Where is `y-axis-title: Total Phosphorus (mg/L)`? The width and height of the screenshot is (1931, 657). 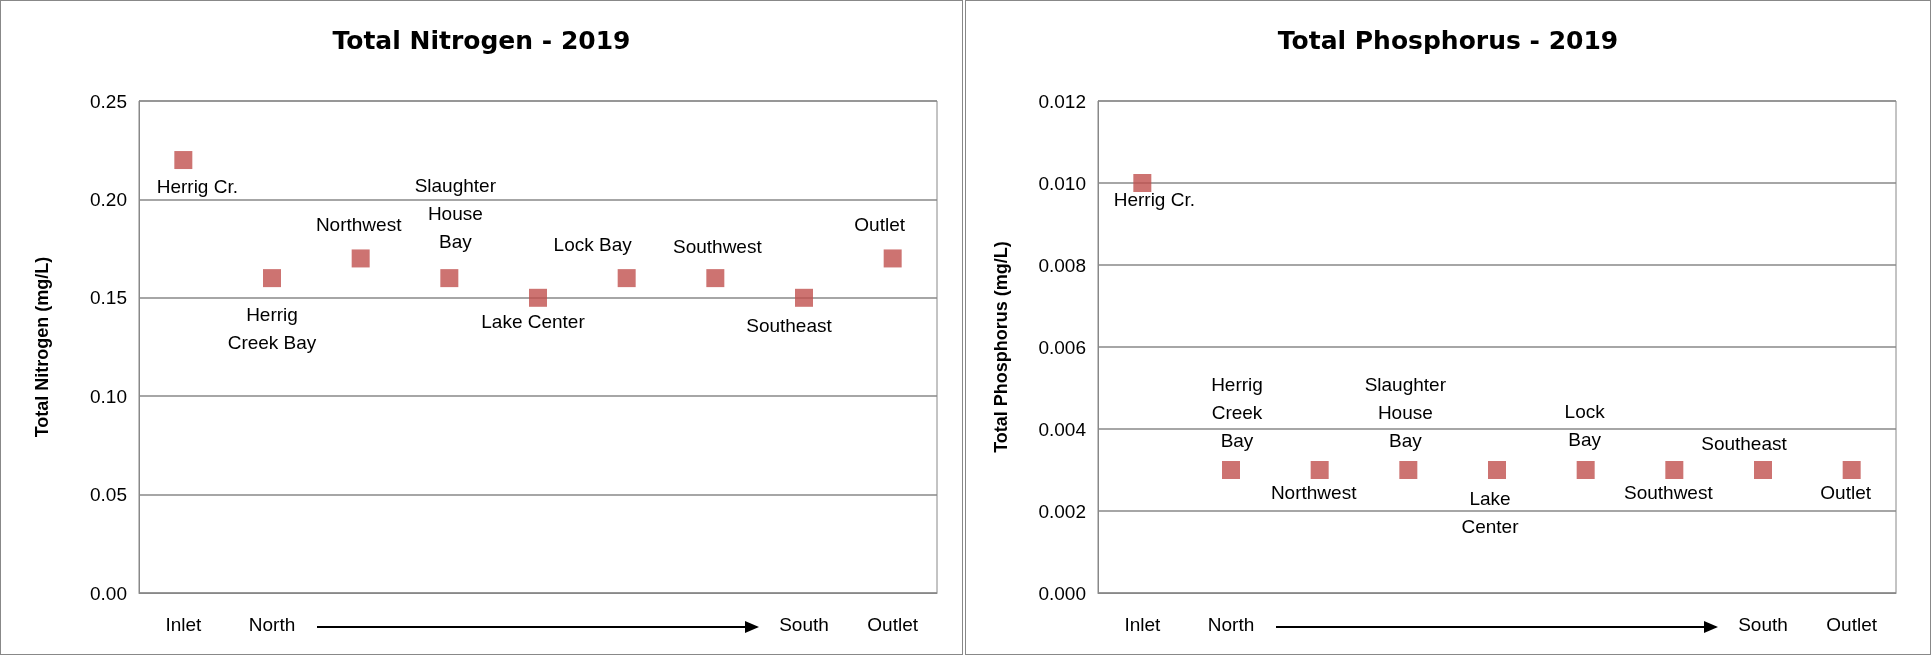
y-axis-title: Total Phosphorus (mg/L) is located at coordinates (1001, 347).